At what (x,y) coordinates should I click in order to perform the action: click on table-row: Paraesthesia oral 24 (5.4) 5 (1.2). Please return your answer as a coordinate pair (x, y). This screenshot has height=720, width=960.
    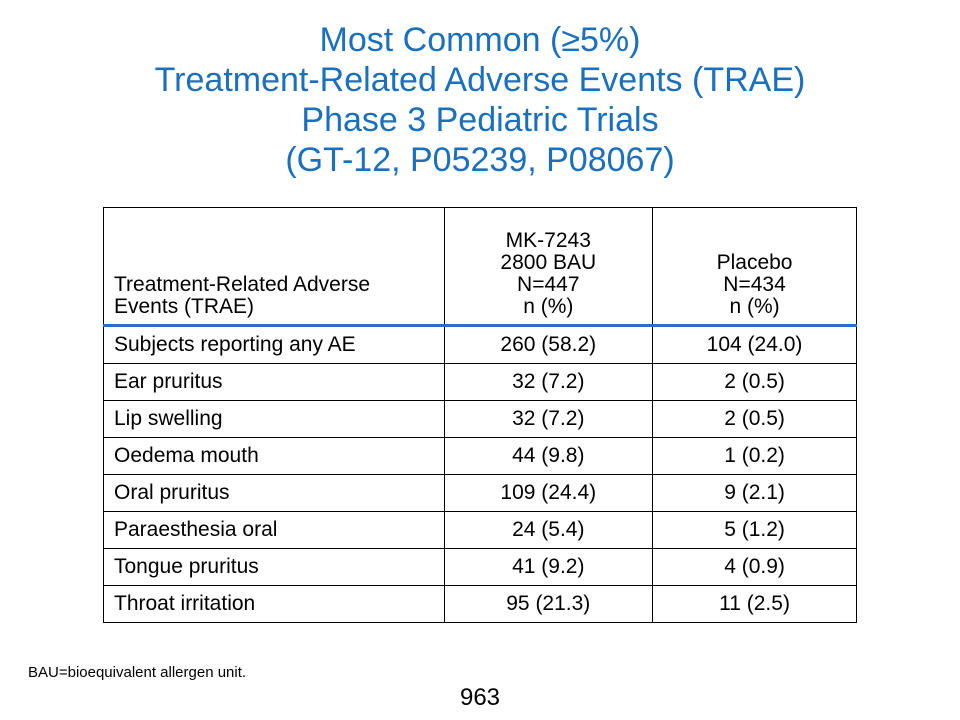
    Looking at the image, I should click on (480, 530).